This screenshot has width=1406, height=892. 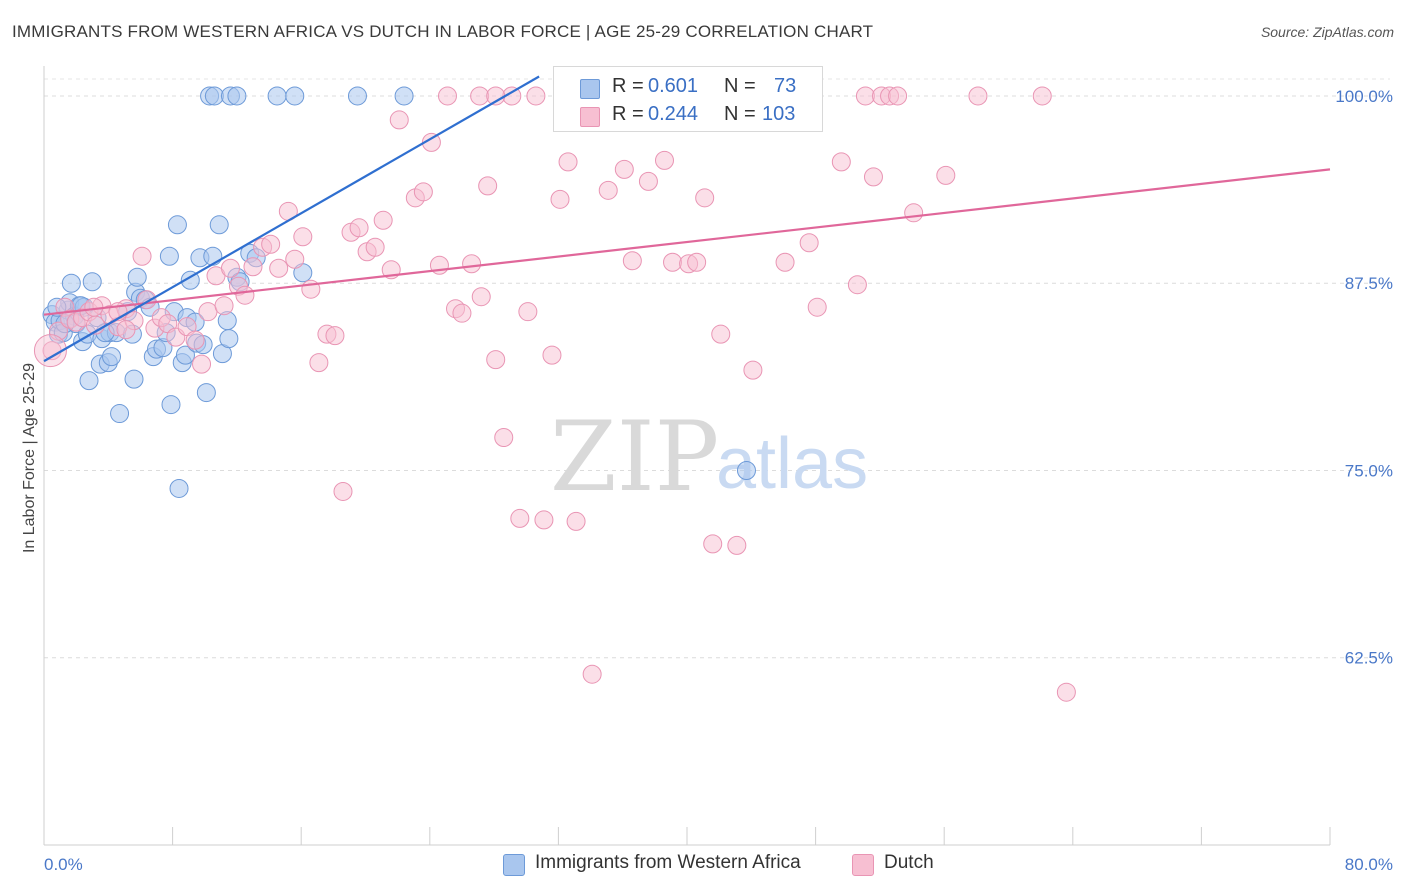 What do you see at coordinates (792, 464) in the screenshot?
I see `watermark-atlas: atlas` at bounding box center [792, 464].